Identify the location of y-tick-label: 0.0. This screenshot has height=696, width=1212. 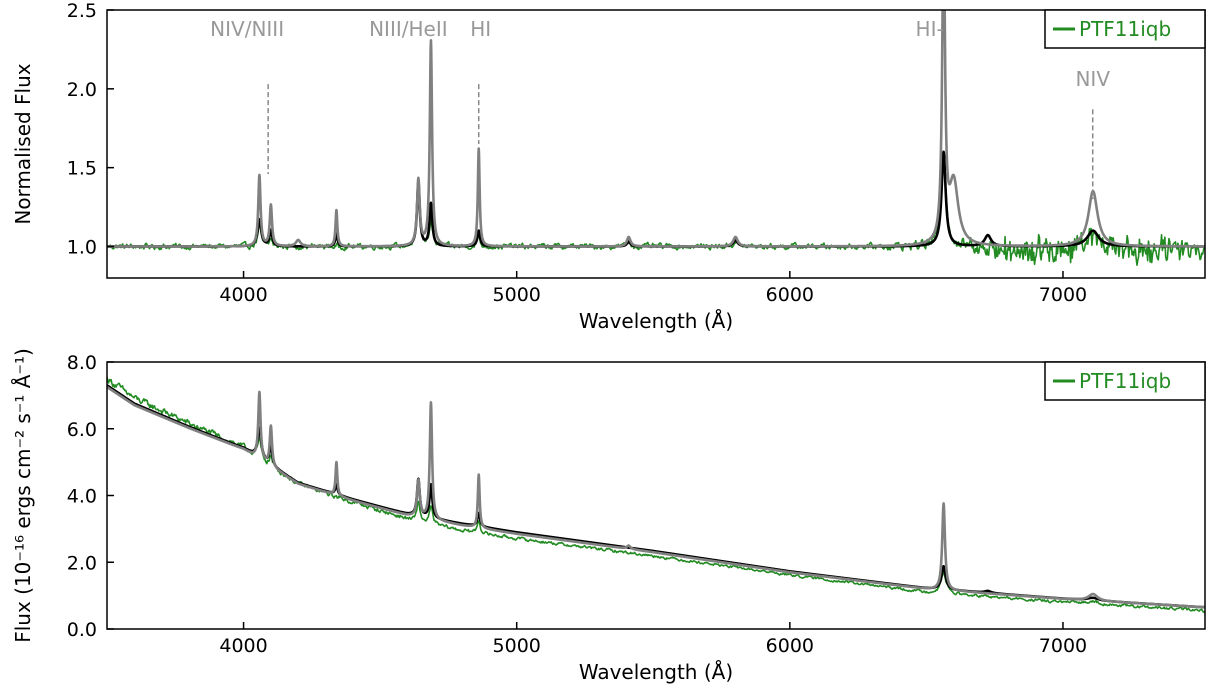
(82, 630).